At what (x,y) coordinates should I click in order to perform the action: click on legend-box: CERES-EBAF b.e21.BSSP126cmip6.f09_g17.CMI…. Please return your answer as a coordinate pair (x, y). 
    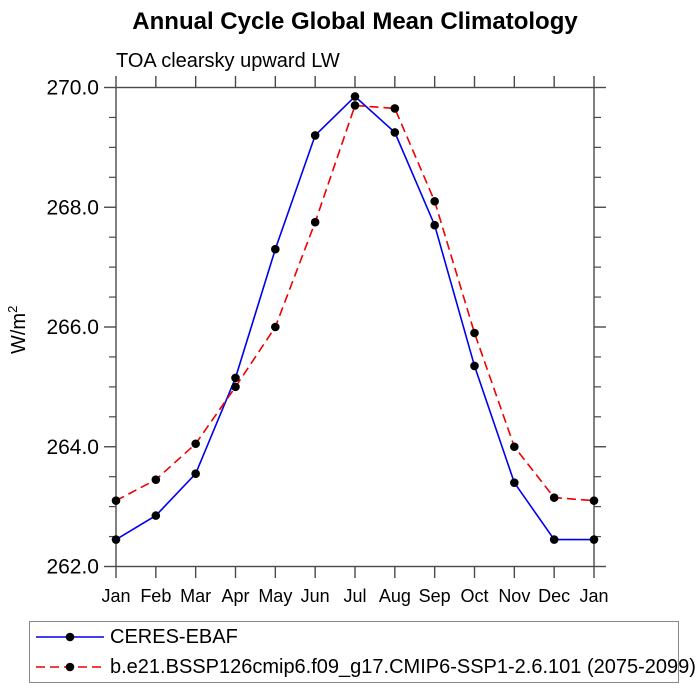
    Looking at the image, I should click on (362, 652).